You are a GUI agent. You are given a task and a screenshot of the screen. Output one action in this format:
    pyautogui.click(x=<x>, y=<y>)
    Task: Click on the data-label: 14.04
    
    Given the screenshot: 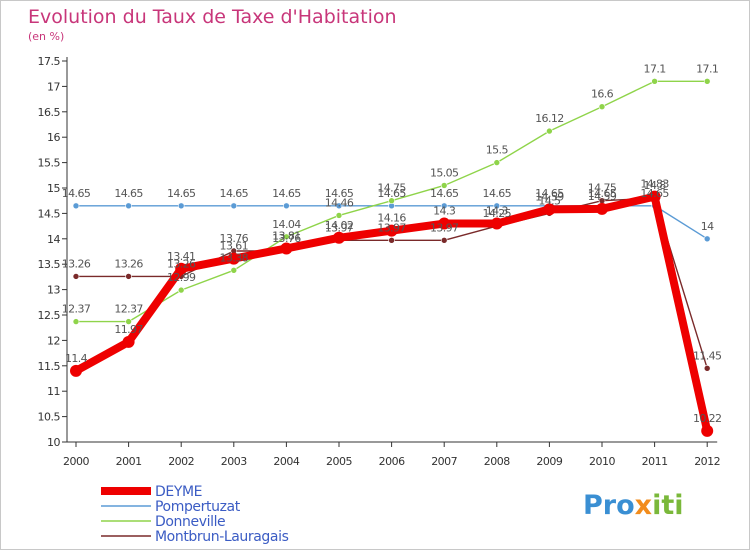 What is the action you would take?
    pyautogui.click(x=286, y=224)
    